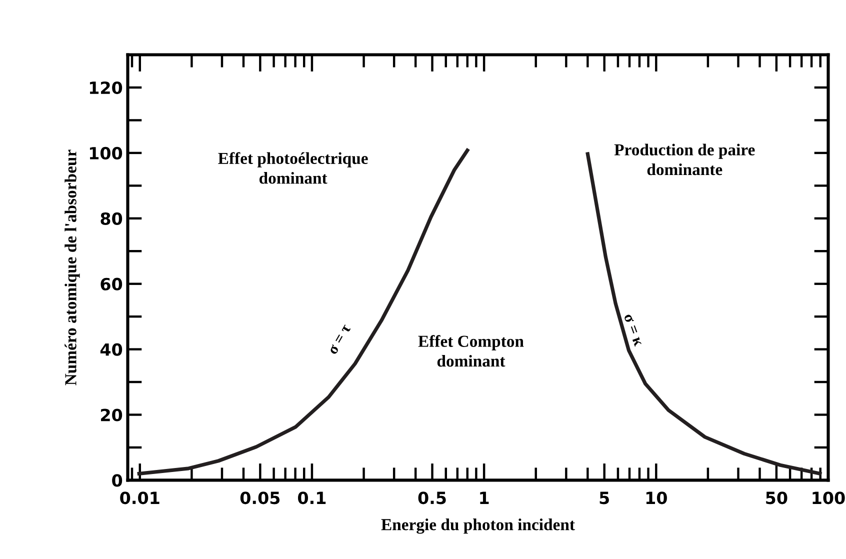 The height and width of the screenshot is (559, 846). Describe the element at coordinates (478, 526) in the screenshot. I see `x-axis-title: Energie du photon incident` at that location.